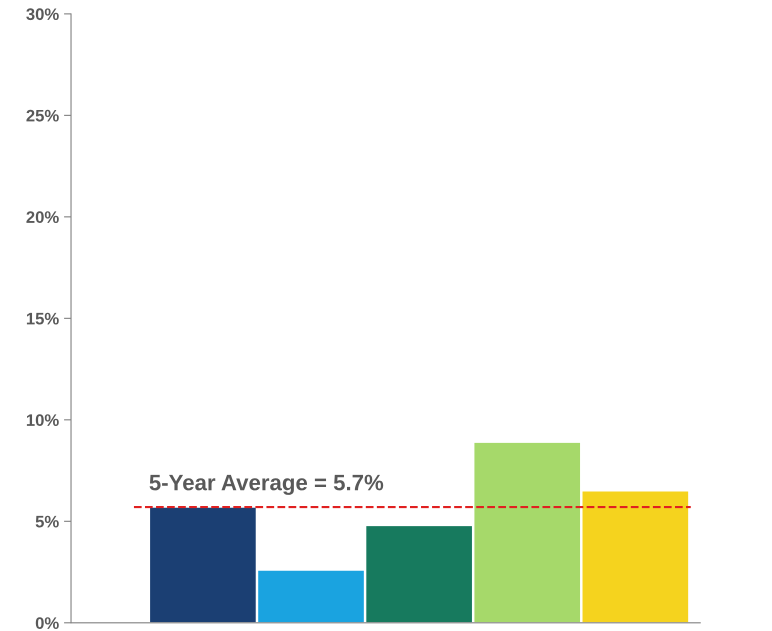 Image resolution: width=772 pixels, height=631 pixels. I want to click on y-tick-label: 25%, so click(42, 116).